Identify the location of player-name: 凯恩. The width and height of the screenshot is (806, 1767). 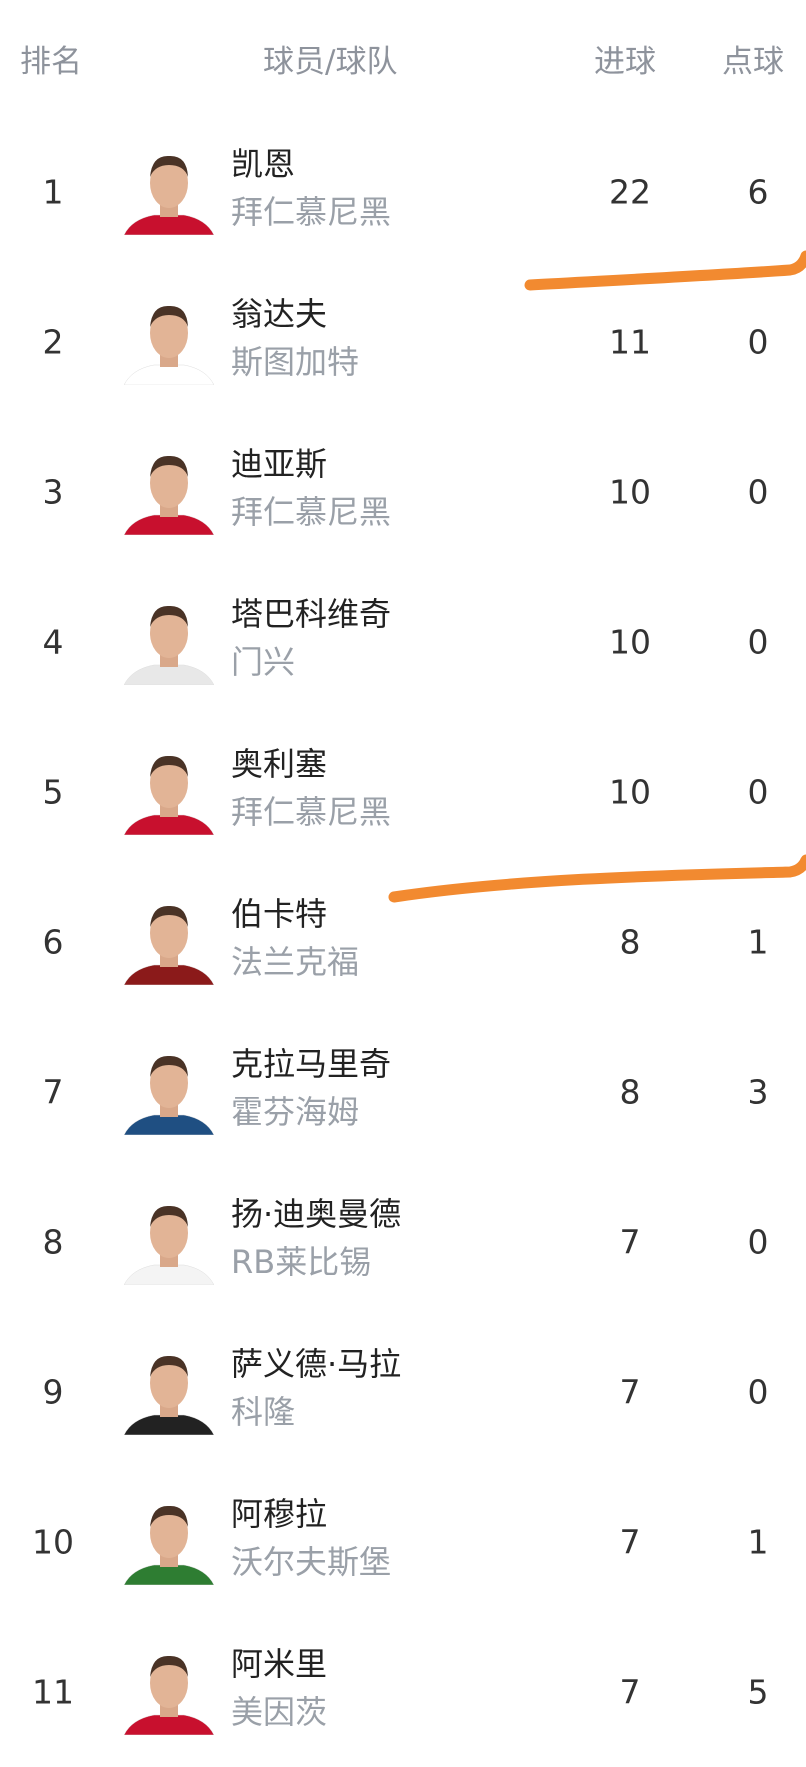
(263, 164).